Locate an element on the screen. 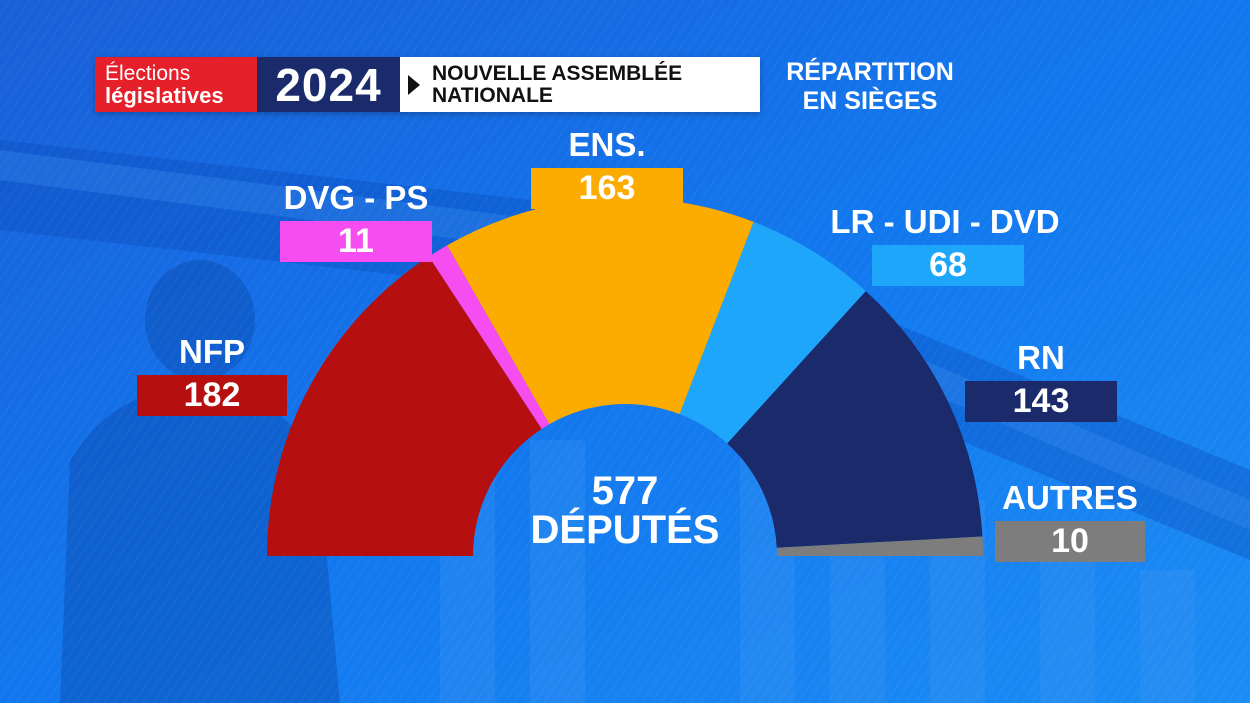 This screenshot has height=703, width=1250. seat-segment-ens is located at coordinates (600, 311).